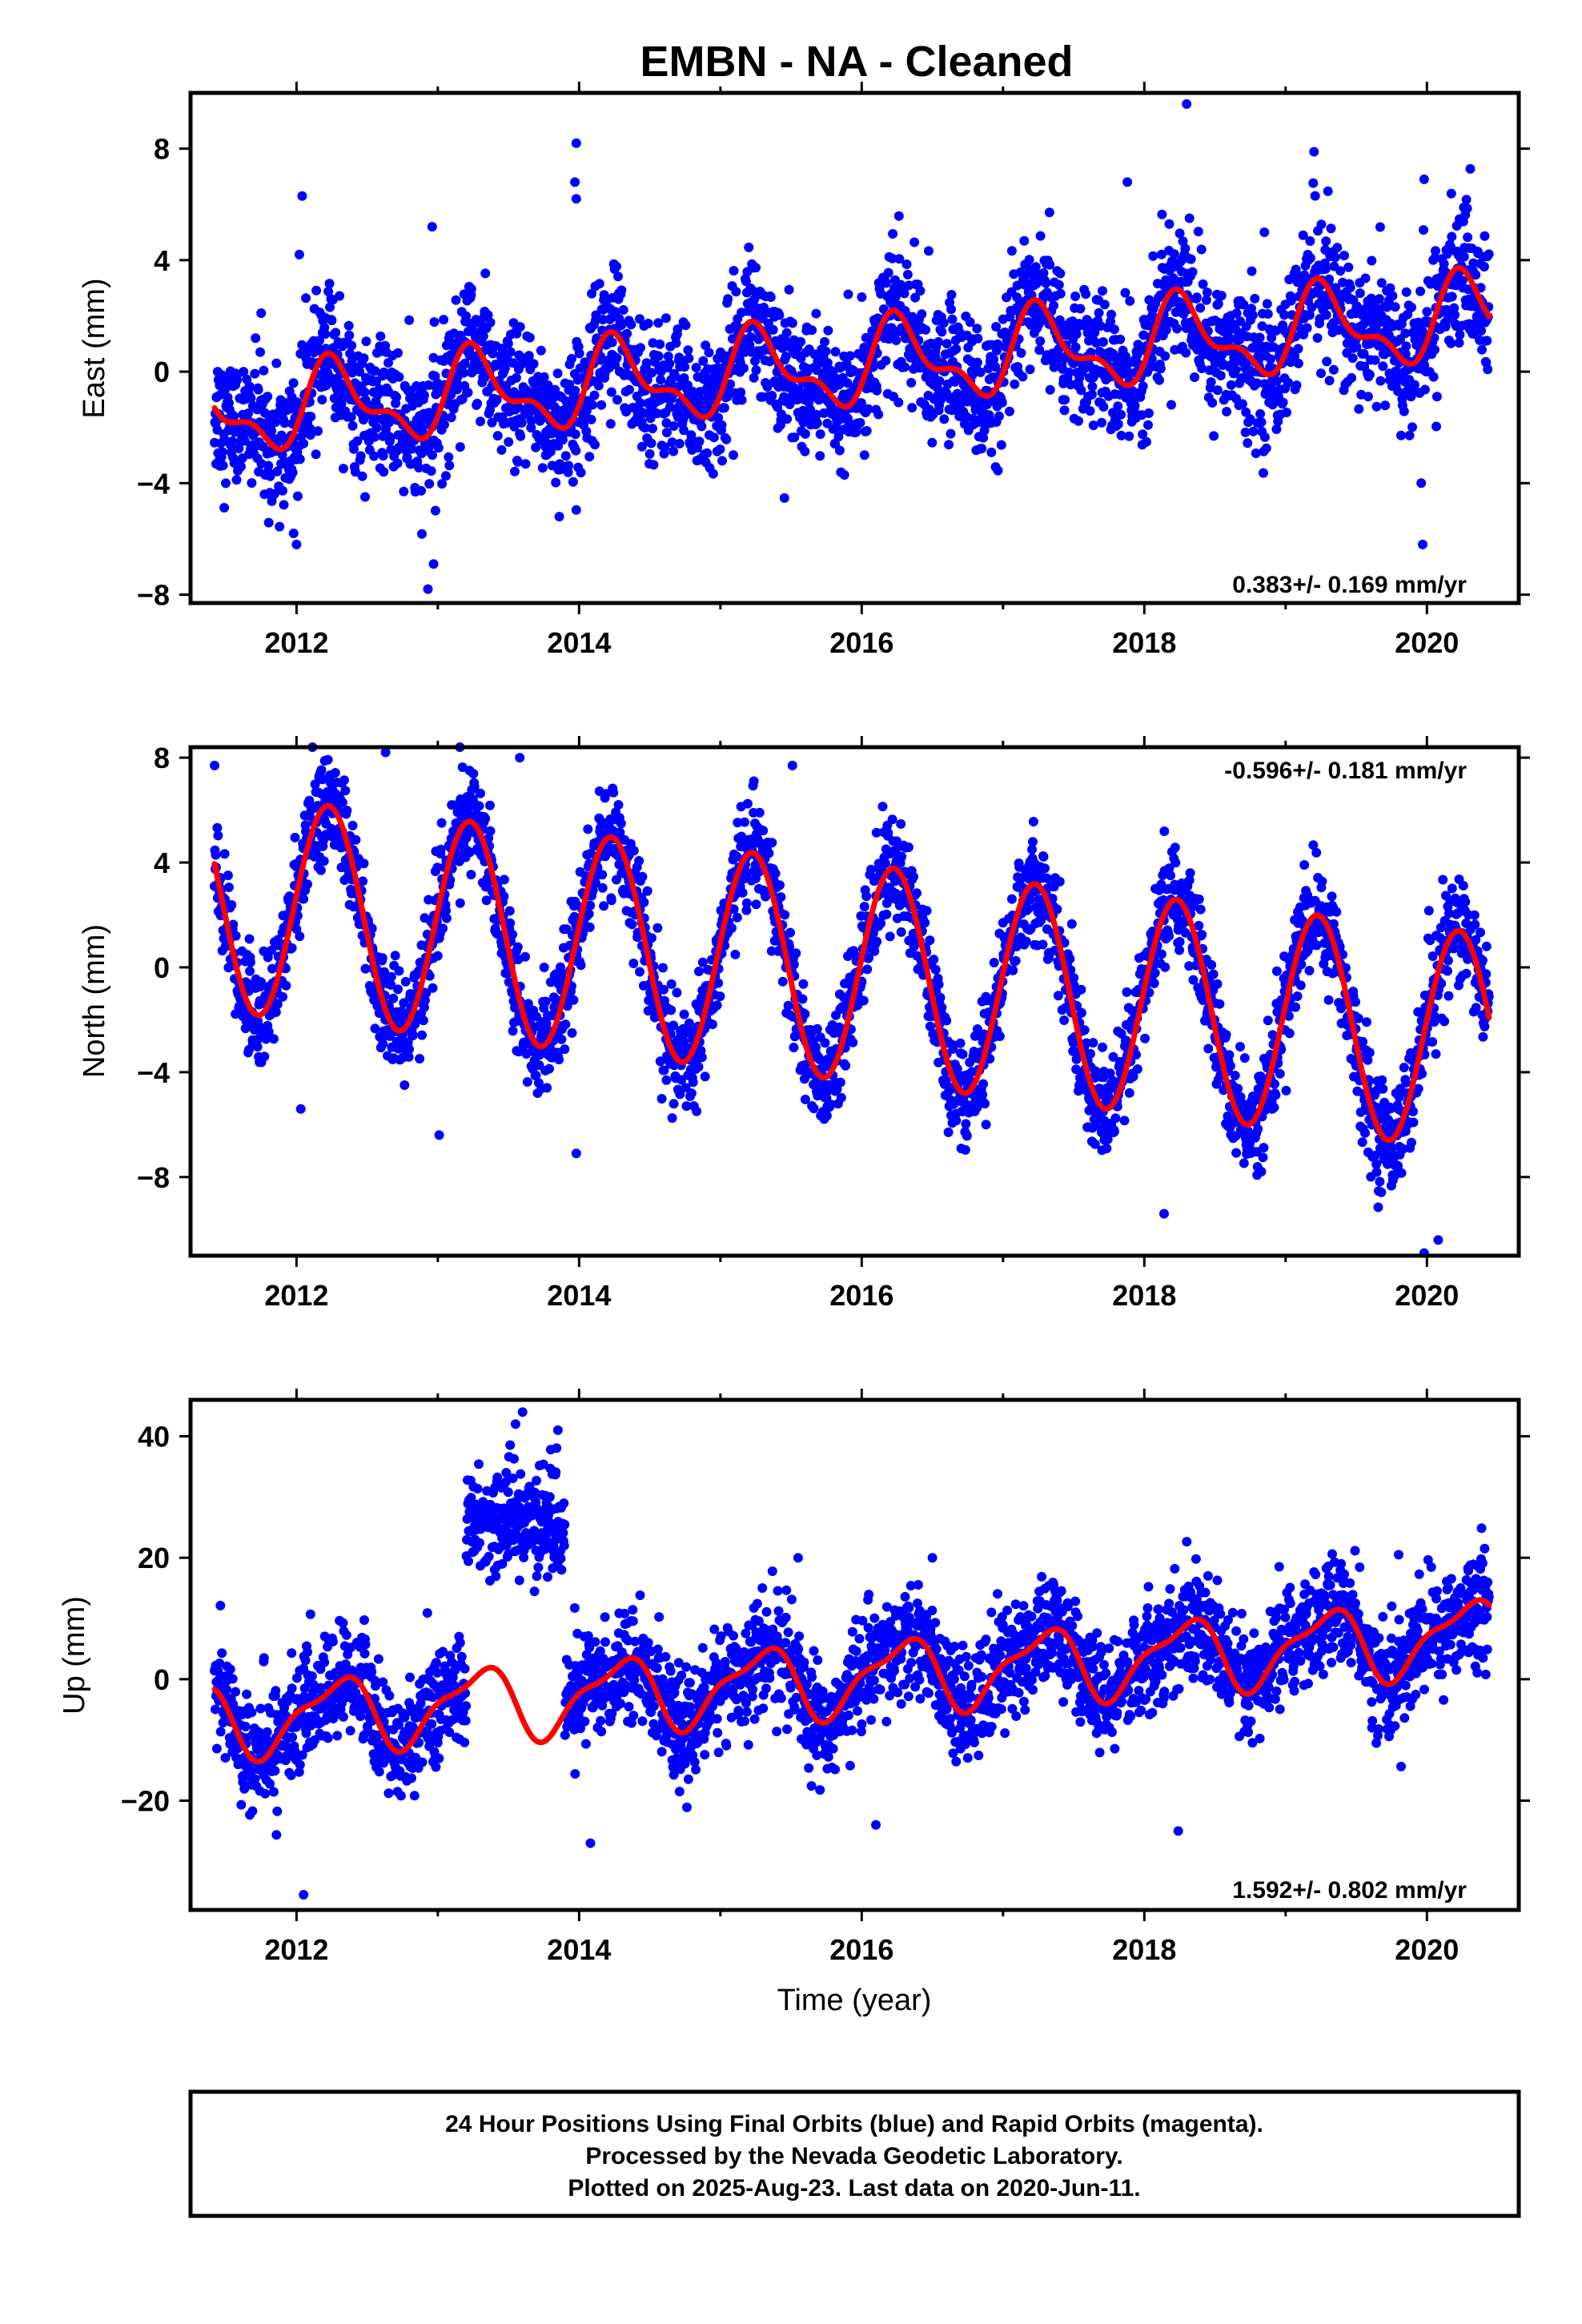  What do you see at coordinates (162, 149) in the screenshot?
I see `east-ytick-label: 8` at bounding box center [162, 149].